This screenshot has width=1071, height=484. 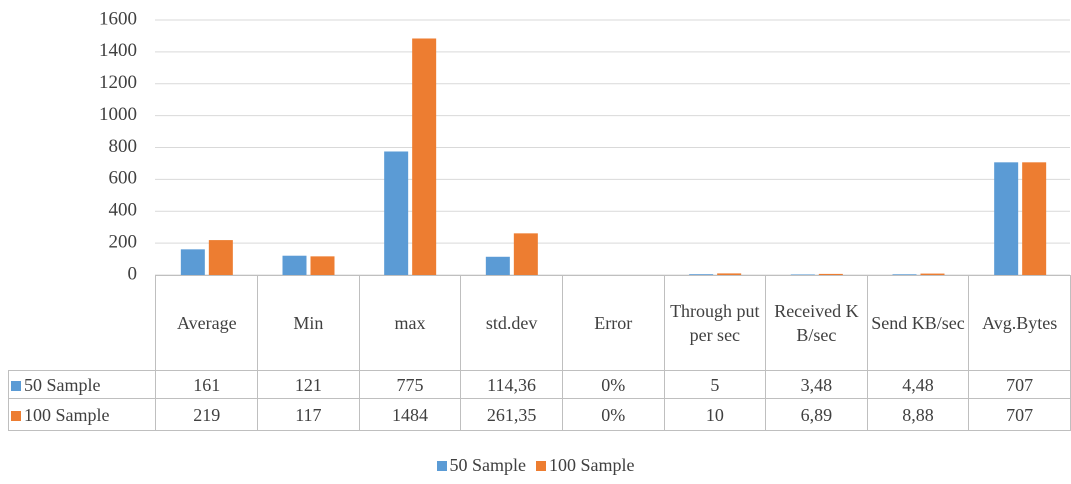 I want to click on y-tick-label: 200, so click(x=123, y=241).